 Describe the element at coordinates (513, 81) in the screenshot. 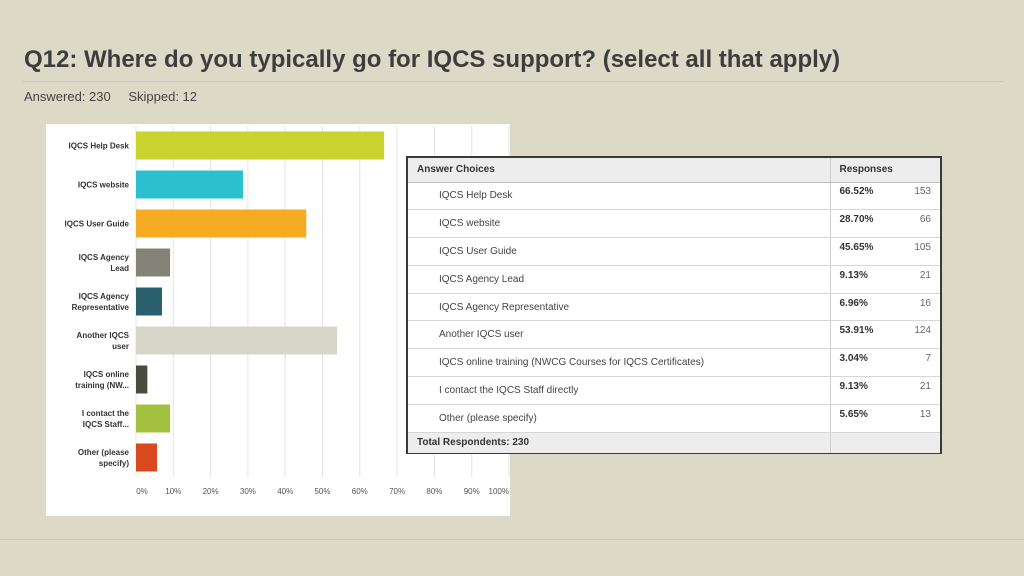

I see `title-divider` at that location.